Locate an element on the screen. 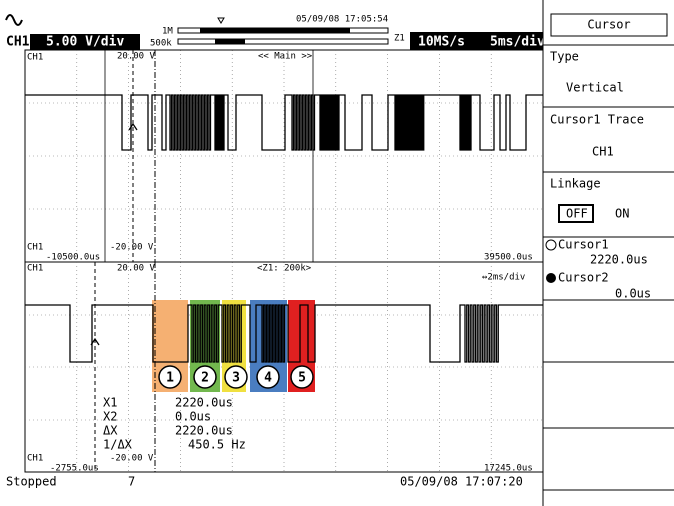  lower-ch-bottom: CH1 is located at coordinates (35, 459).